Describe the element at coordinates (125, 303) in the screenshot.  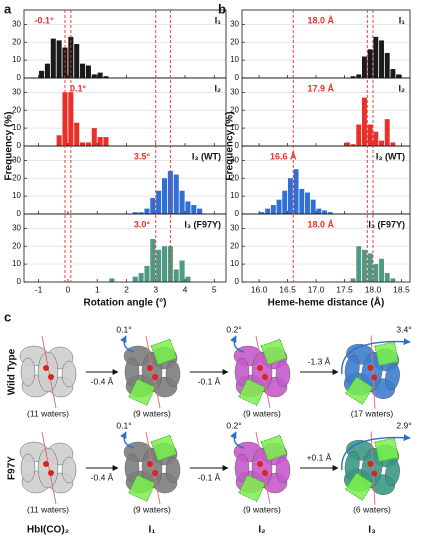
I see `x-axis-label: Rotation angle (°)` at that location.